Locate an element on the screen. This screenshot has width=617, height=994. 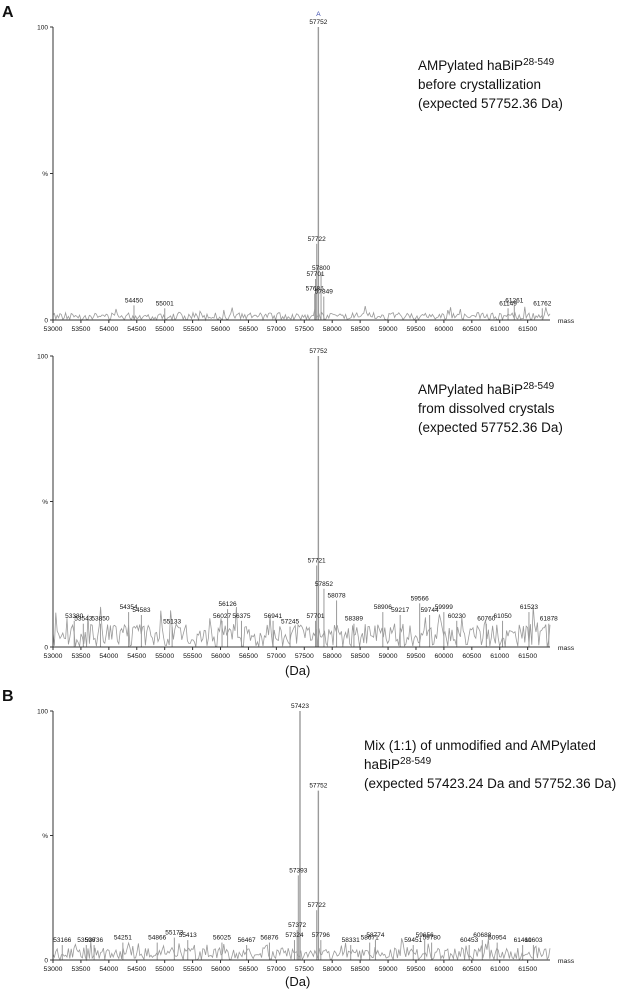
annotation-1-line1: AMPylated haBiP is located at coordinates (471, 65).